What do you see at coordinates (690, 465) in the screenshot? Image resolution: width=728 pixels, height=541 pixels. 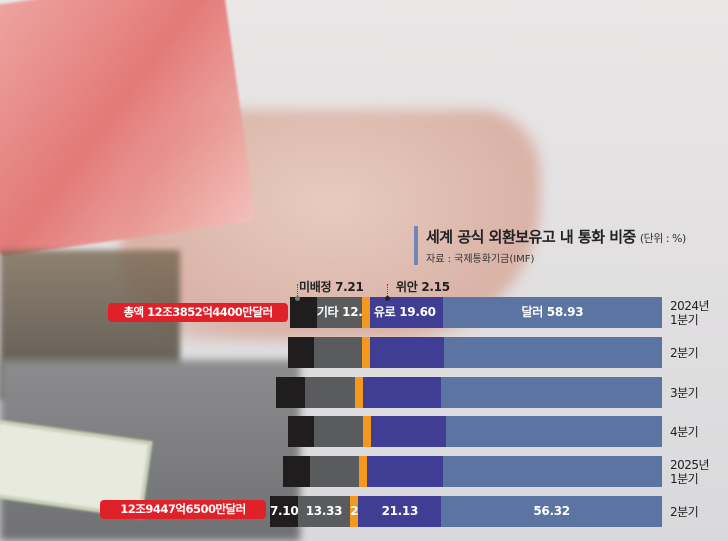 I see `category-label-line: 2025년` at bounding box center [690, 465].